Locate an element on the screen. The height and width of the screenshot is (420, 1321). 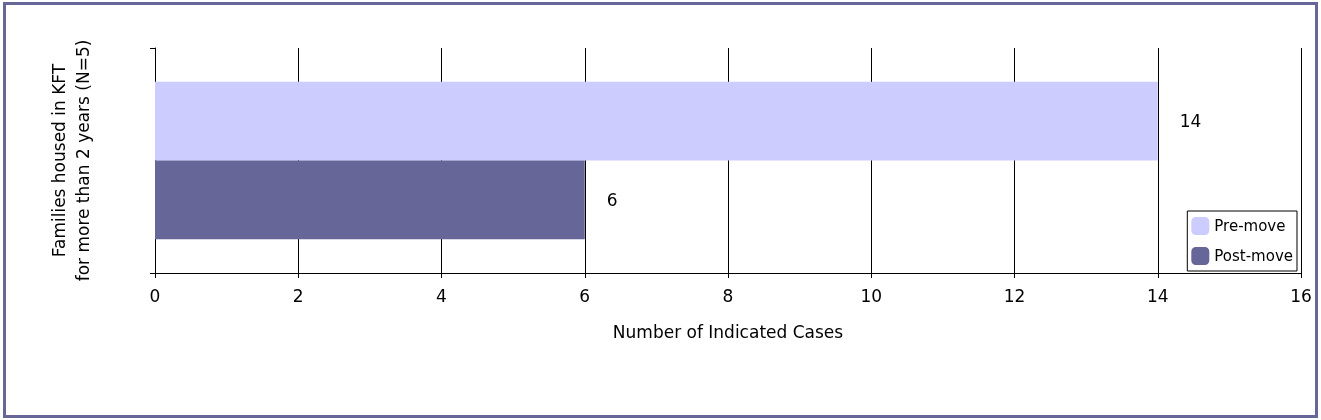
x-tick-label: 8 is located at coordinates (728, 295).